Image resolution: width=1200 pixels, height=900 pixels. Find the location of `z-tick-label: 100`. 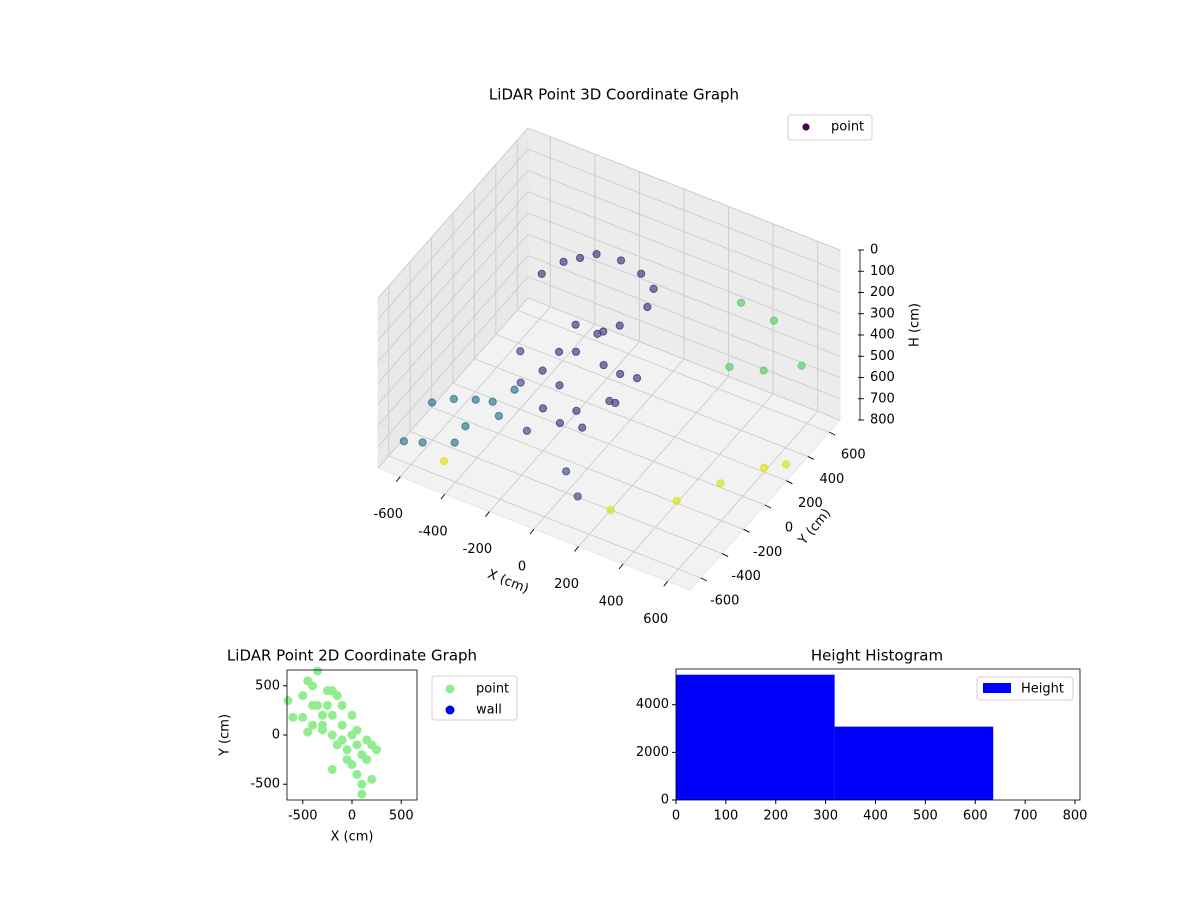

z-tick-label: 100 is located at coordinates (882, 271).